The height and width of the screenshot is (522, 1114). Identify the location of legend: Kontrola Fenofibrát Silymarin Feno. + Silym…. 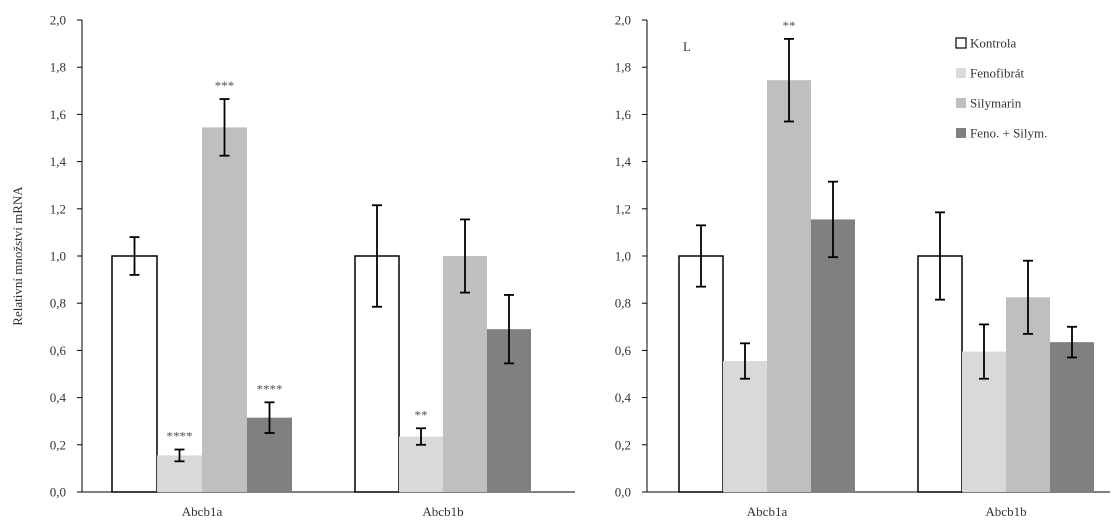
(1001, 88).